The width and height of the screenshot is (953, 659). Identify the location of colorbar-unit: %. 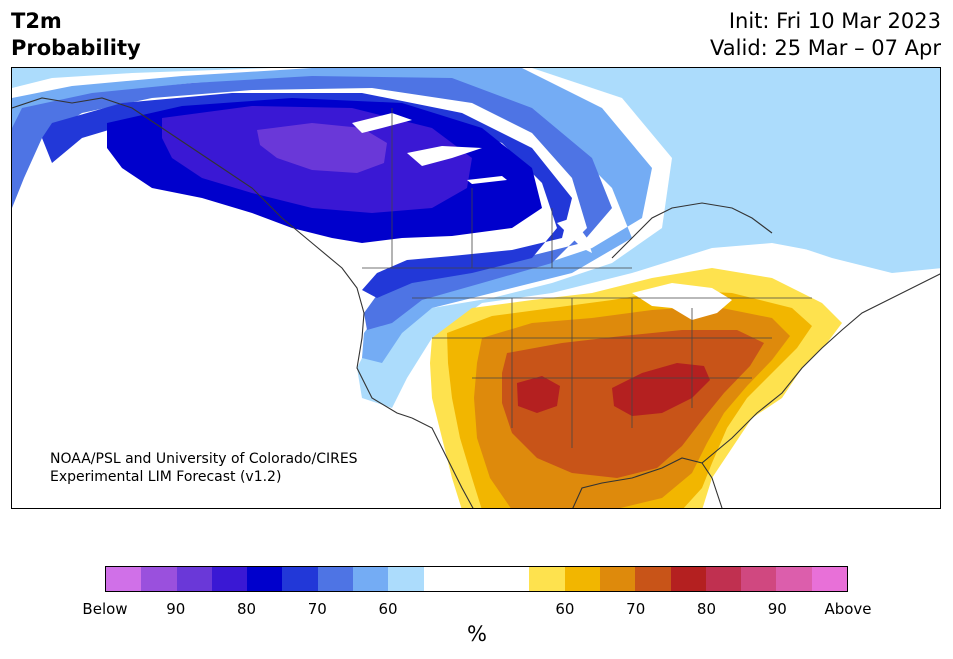
(477, 634).